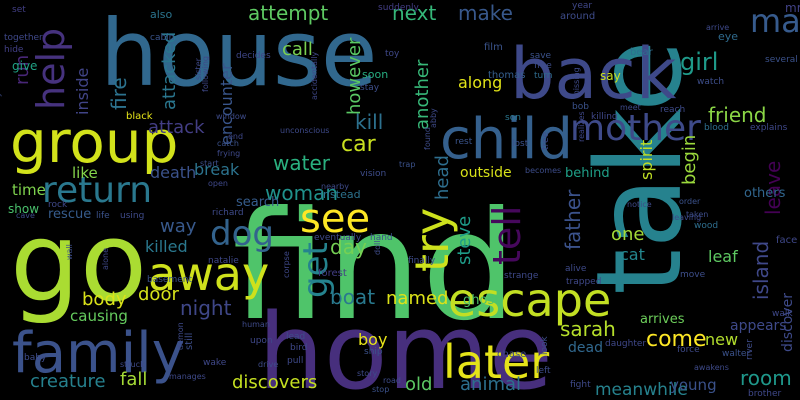  Describe the element at coordinates (788, 322) in the screenshot. I see `word-discover: discover` at that location.